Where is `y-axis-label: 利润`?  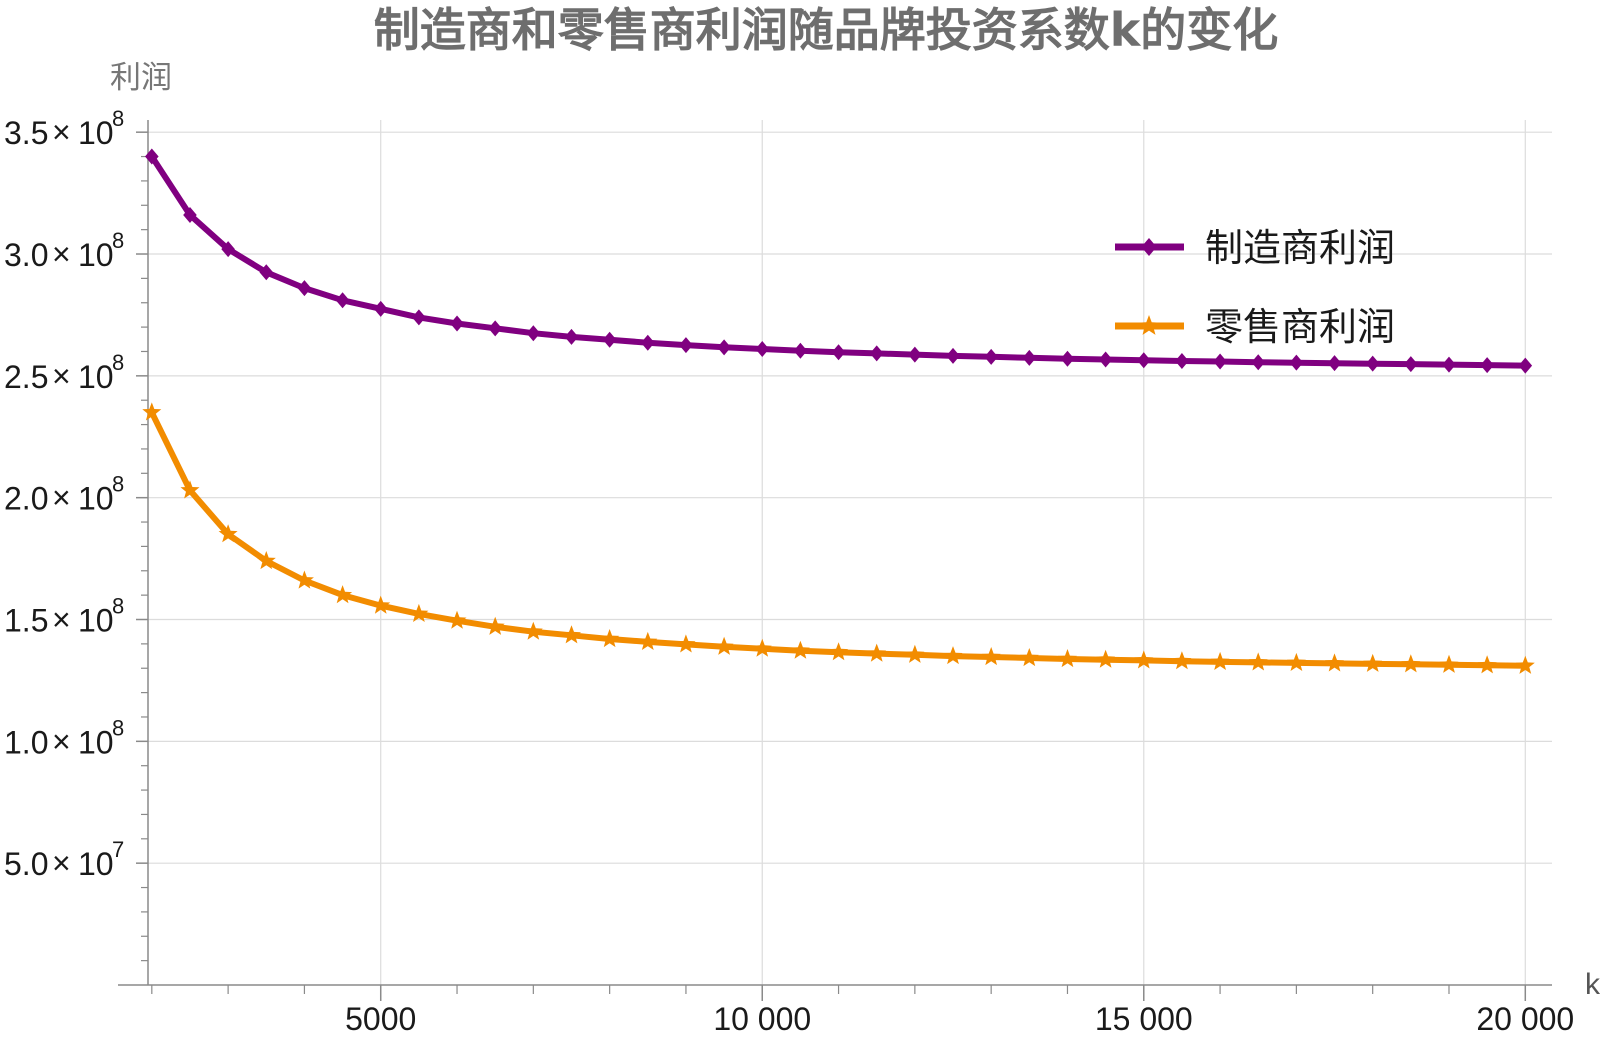
y-axis-label: 利润 is located at coordinates (141, 78).